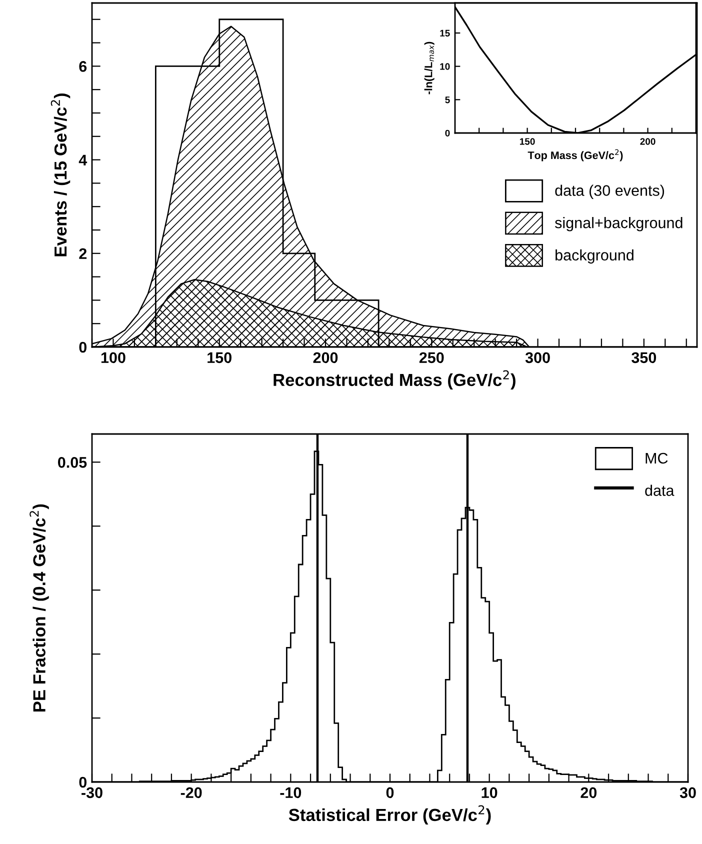 The width and height of the screenshot is (702, 844). I want to click on annotation: data, so click(659, 490).